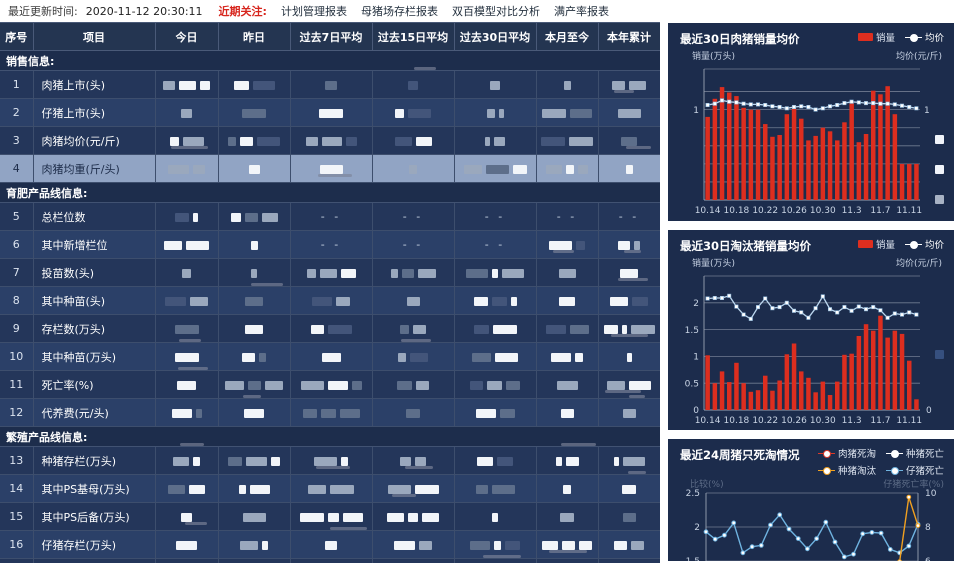 Image resolution: width=955 pixels, height=563 pixels. What do you see at coordinates (880, 461) in the screenshot?
I see `chart-legend-mortality: 肉猪死淘 种猪死亡 种猪淘汰 仔猪死亡` at bounding box center [880, 461].